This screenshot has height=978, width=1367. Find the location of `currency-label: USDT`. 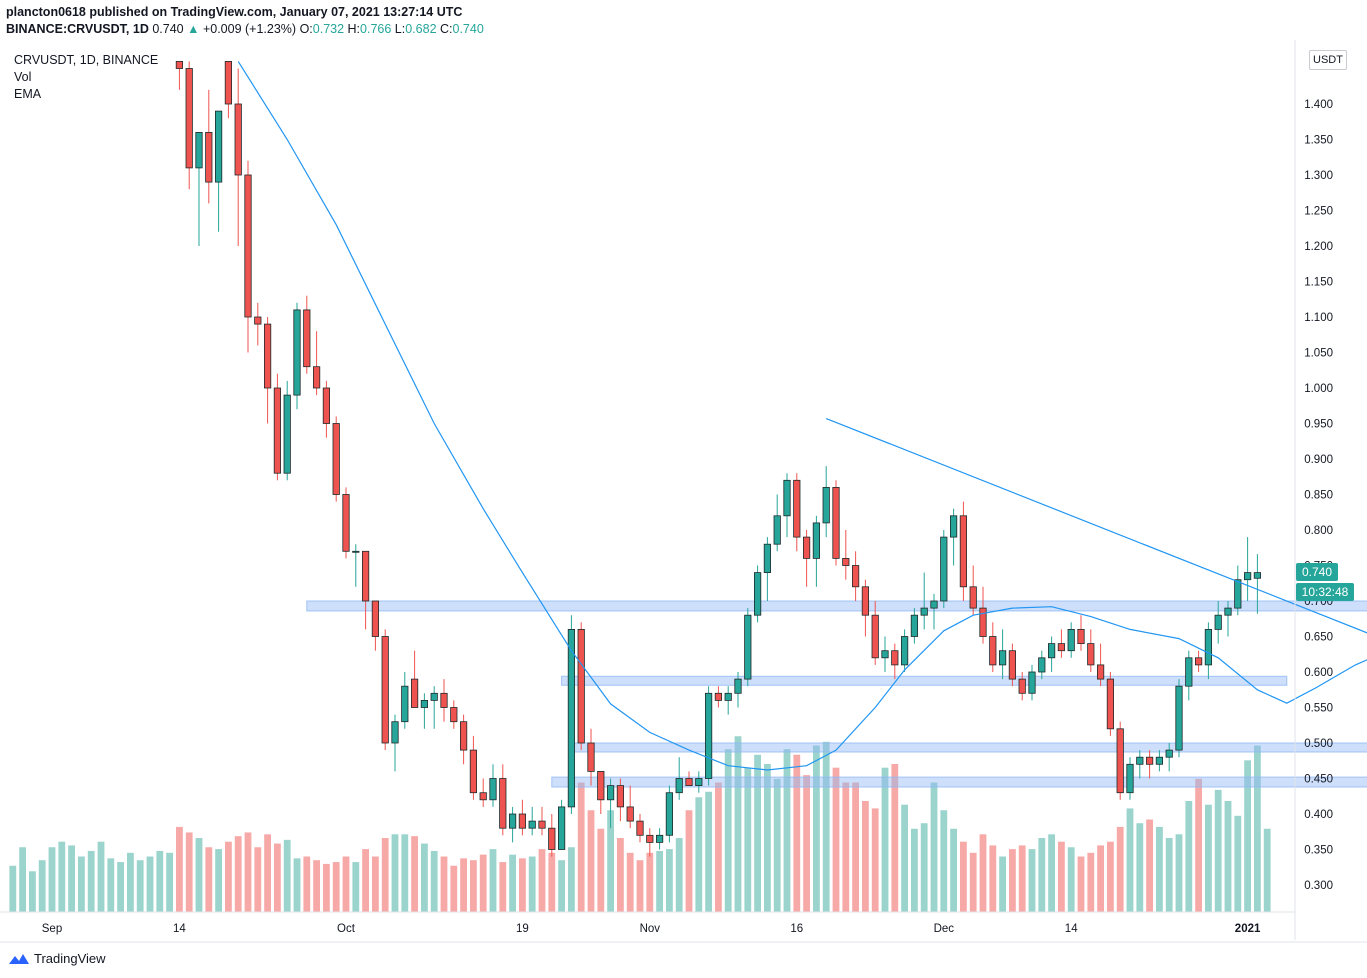

currency-label: USDT is located at coordinates (1328, 60).